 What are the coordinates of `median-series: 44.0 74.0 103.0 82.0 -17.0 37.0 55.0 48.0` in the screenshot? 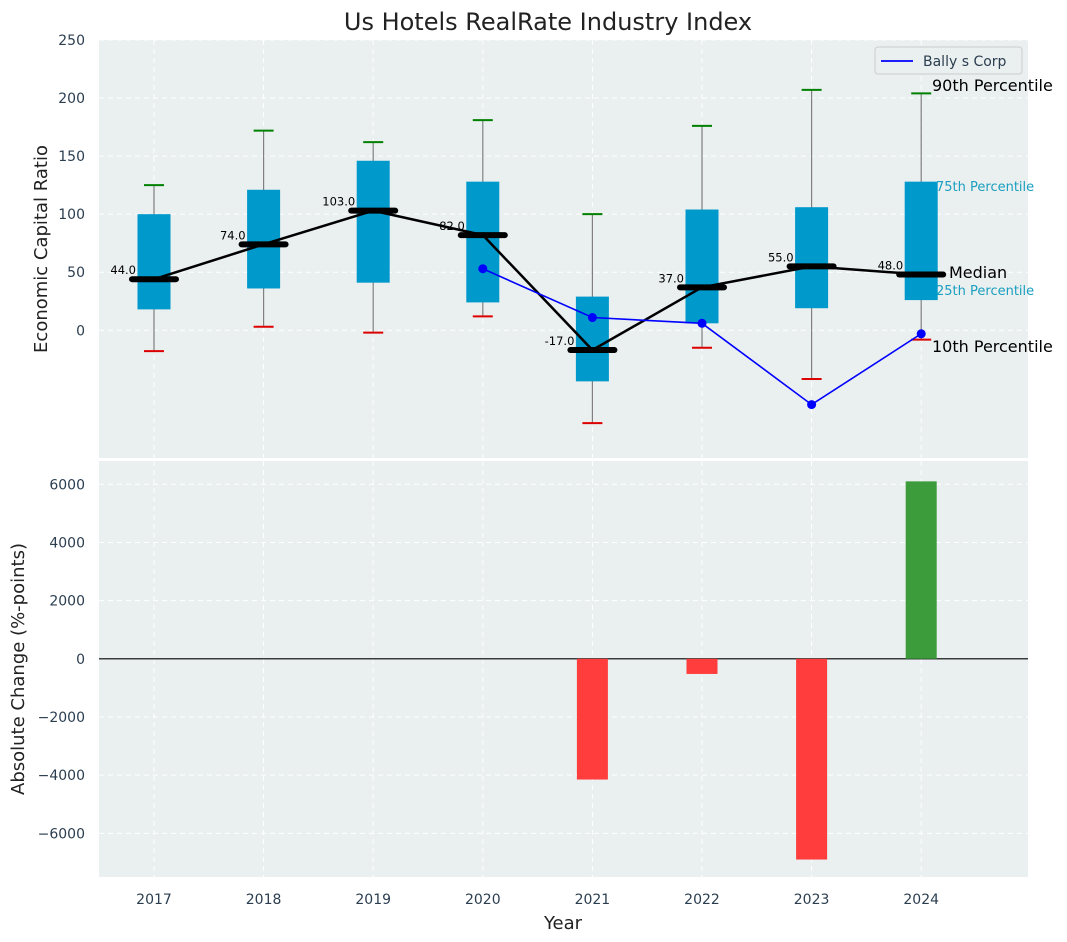 It's located at (528, 274).